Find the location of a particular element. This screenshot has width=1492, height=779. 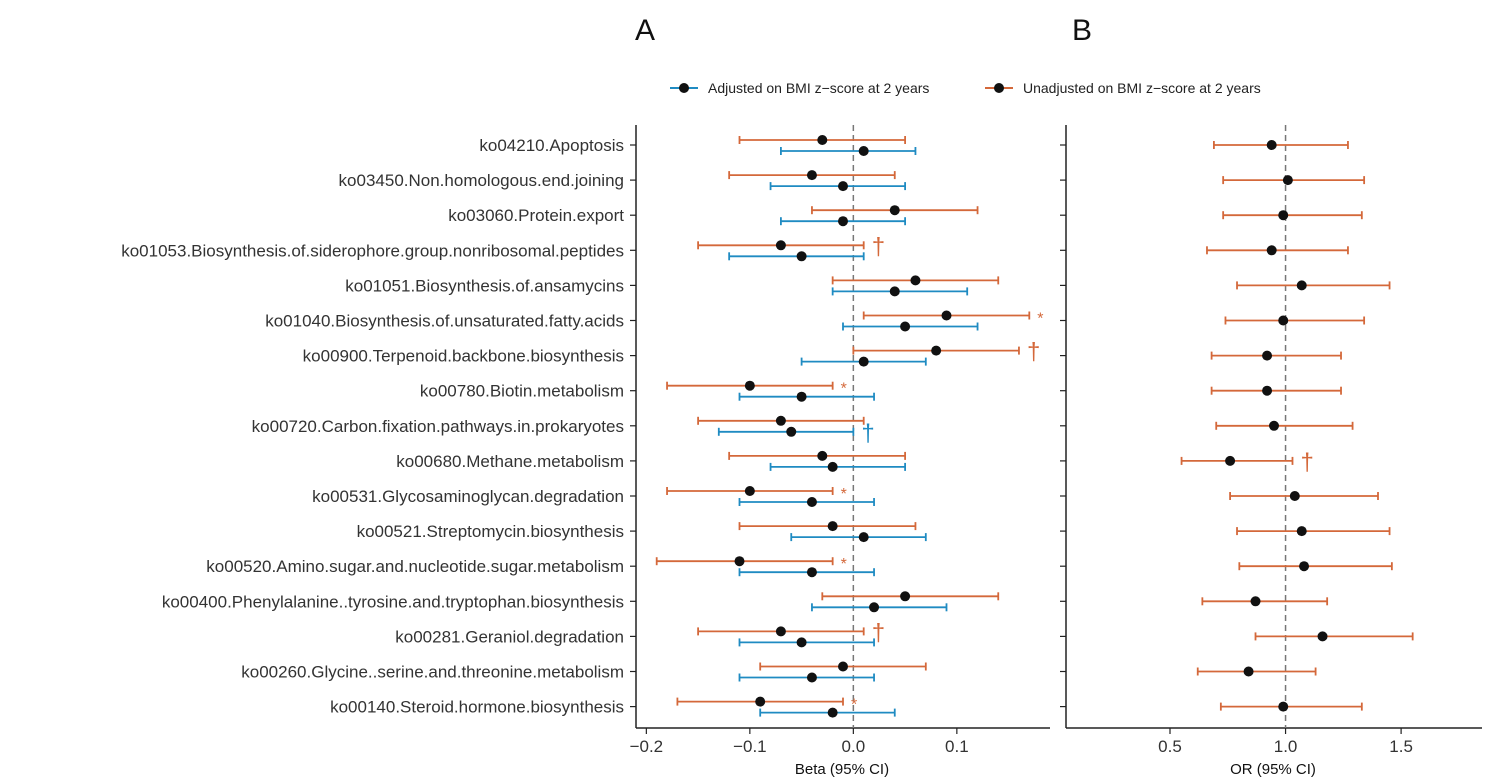

legend-adjusted-label: Adjusted on BMI z−score at 2 years is located at coordinates (818, 88).